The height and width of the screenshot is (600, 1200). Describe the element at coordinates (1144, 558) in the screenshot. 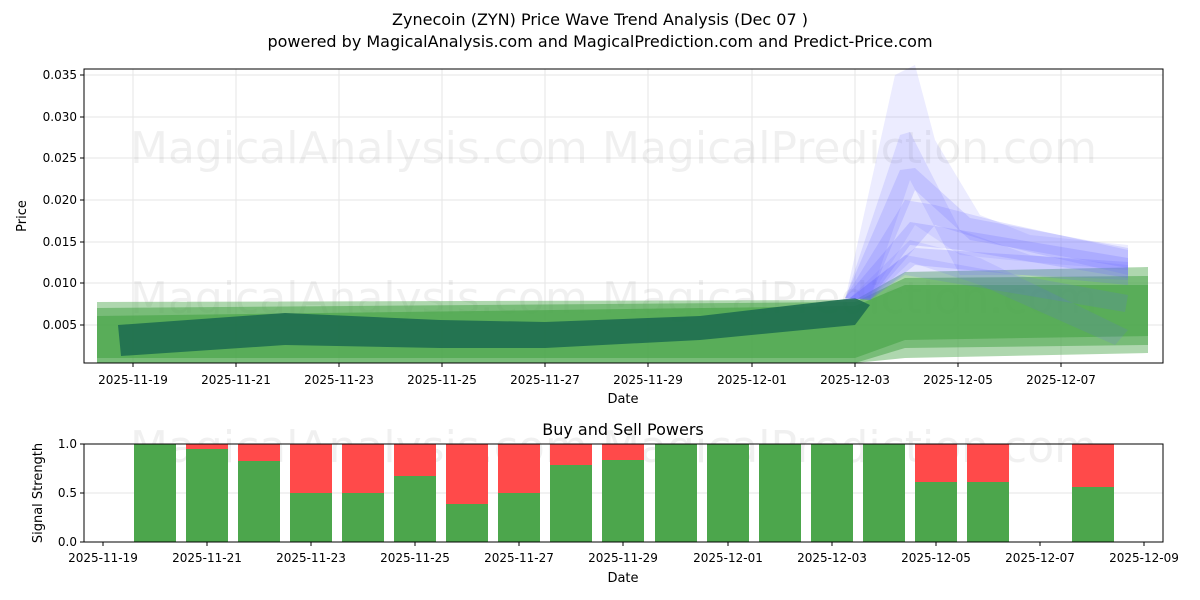

I see `svg-text: 2025-12-09` at that location.